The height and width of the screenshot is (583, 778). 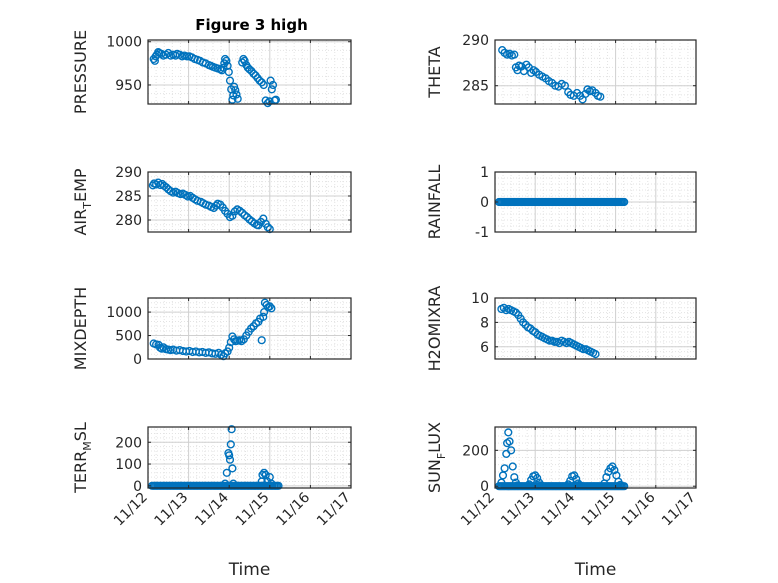 What do you see at coordinates (551, 74) in the screenshot?
I see `series-theta` at bounding box center [551, 74].